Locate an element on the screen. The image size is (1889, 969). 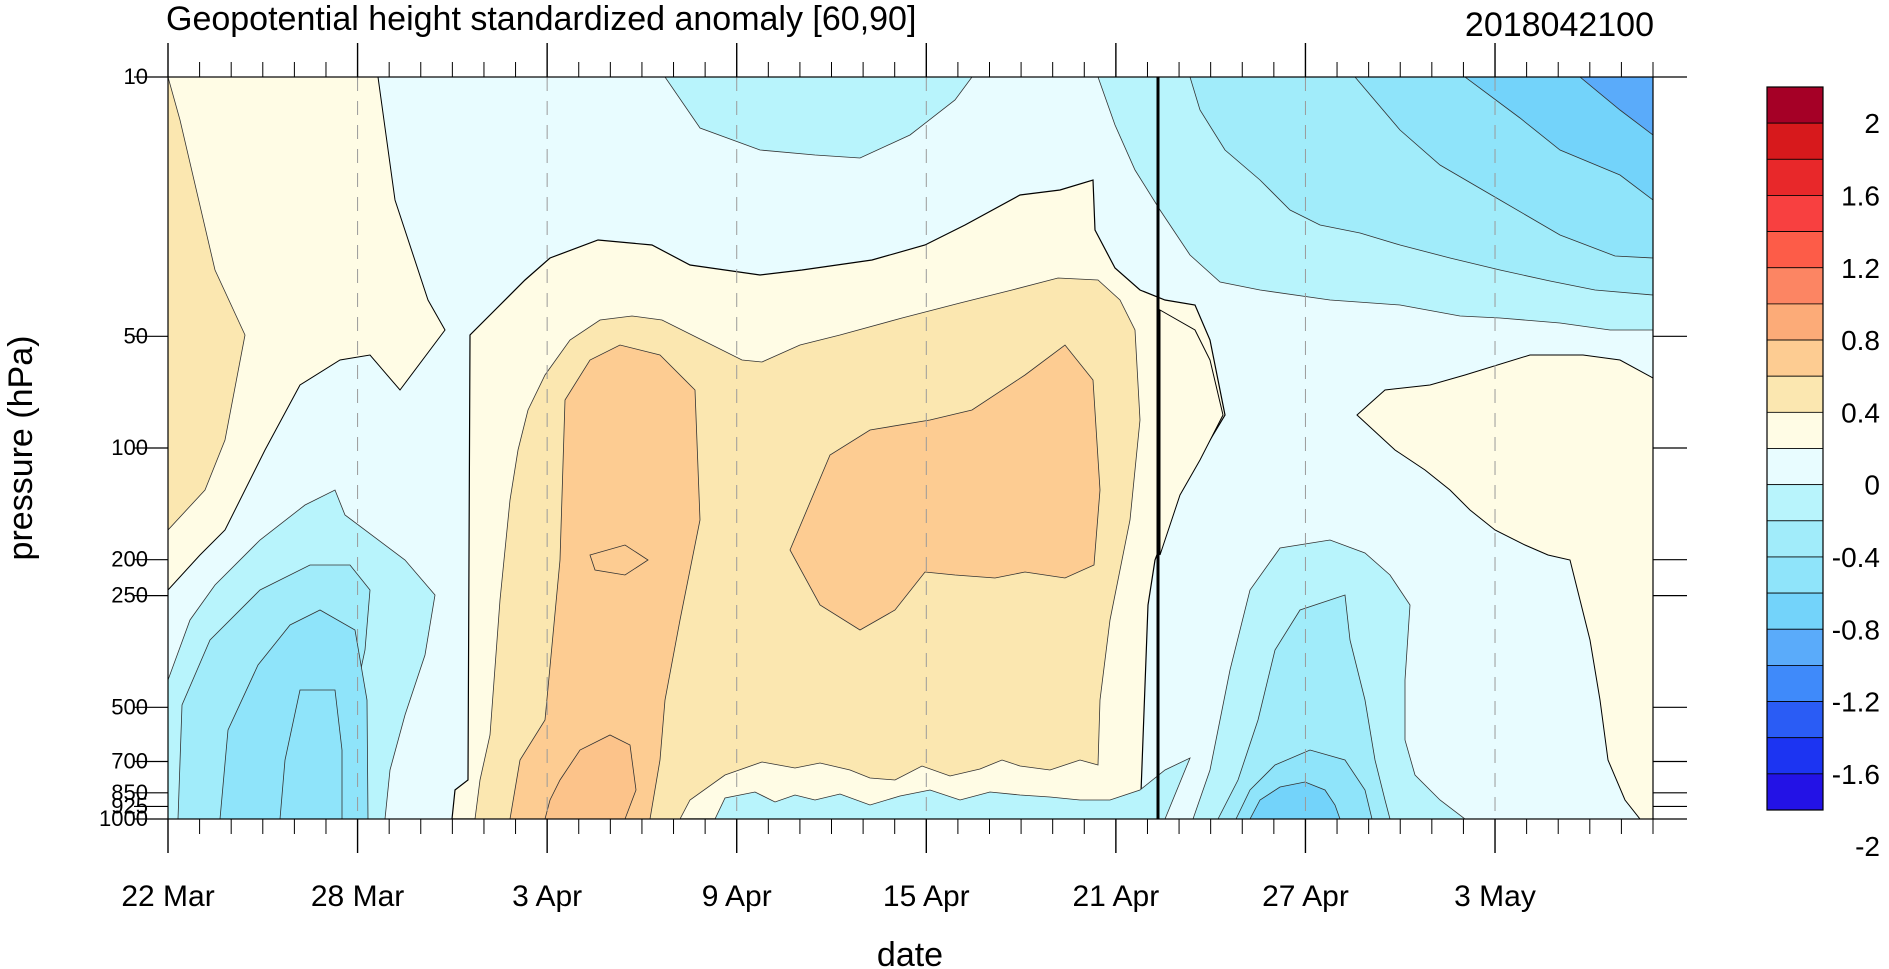
y-tick-label: 50 is located at coordinates (136, 335).